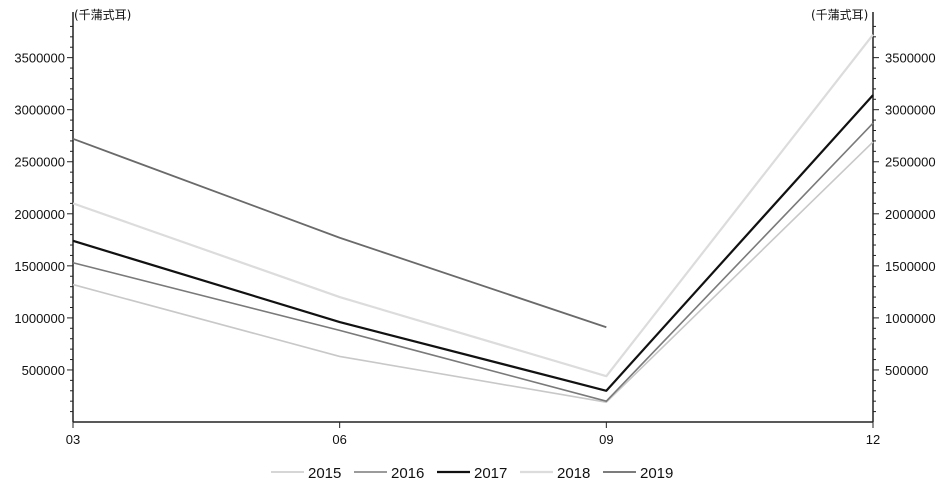 Image resolution: width=950 pixels, height=486 pixels. I want to click on y-axis-unit-right: (千蒲式耳), so click(839, 15).